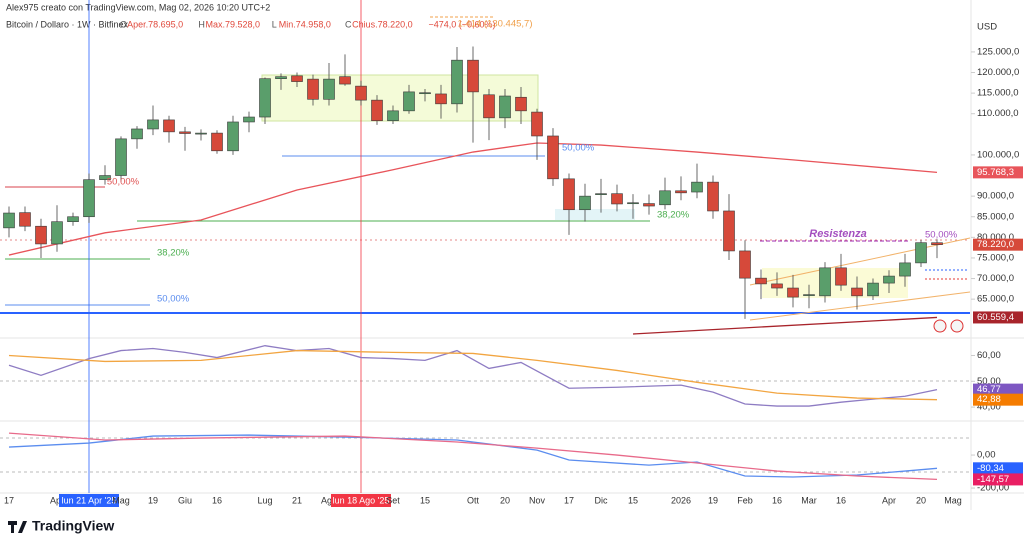 This screenshot has width=1024, height=545. Describe the element at coordinates (940, 326) in the screenshot. I see `event-icon` at that location.